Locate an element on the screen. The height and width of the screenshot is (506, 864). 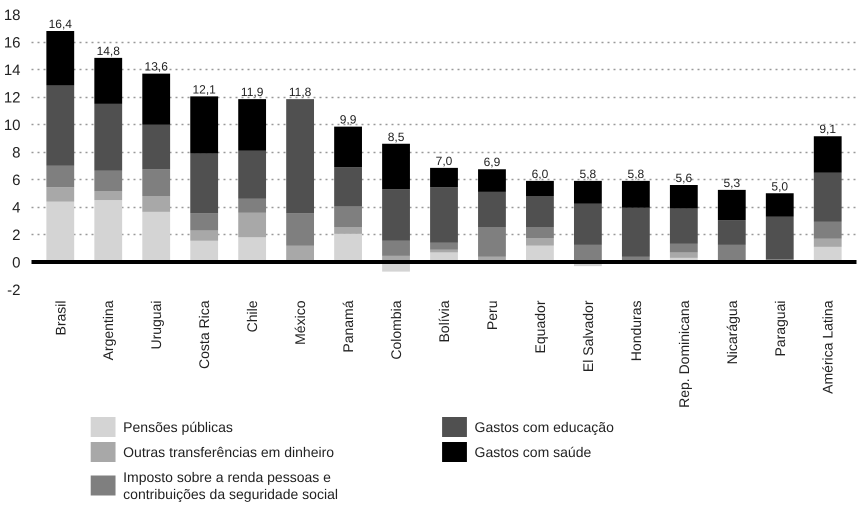
annotation: 6,0 is located at coordinates (540, 173).